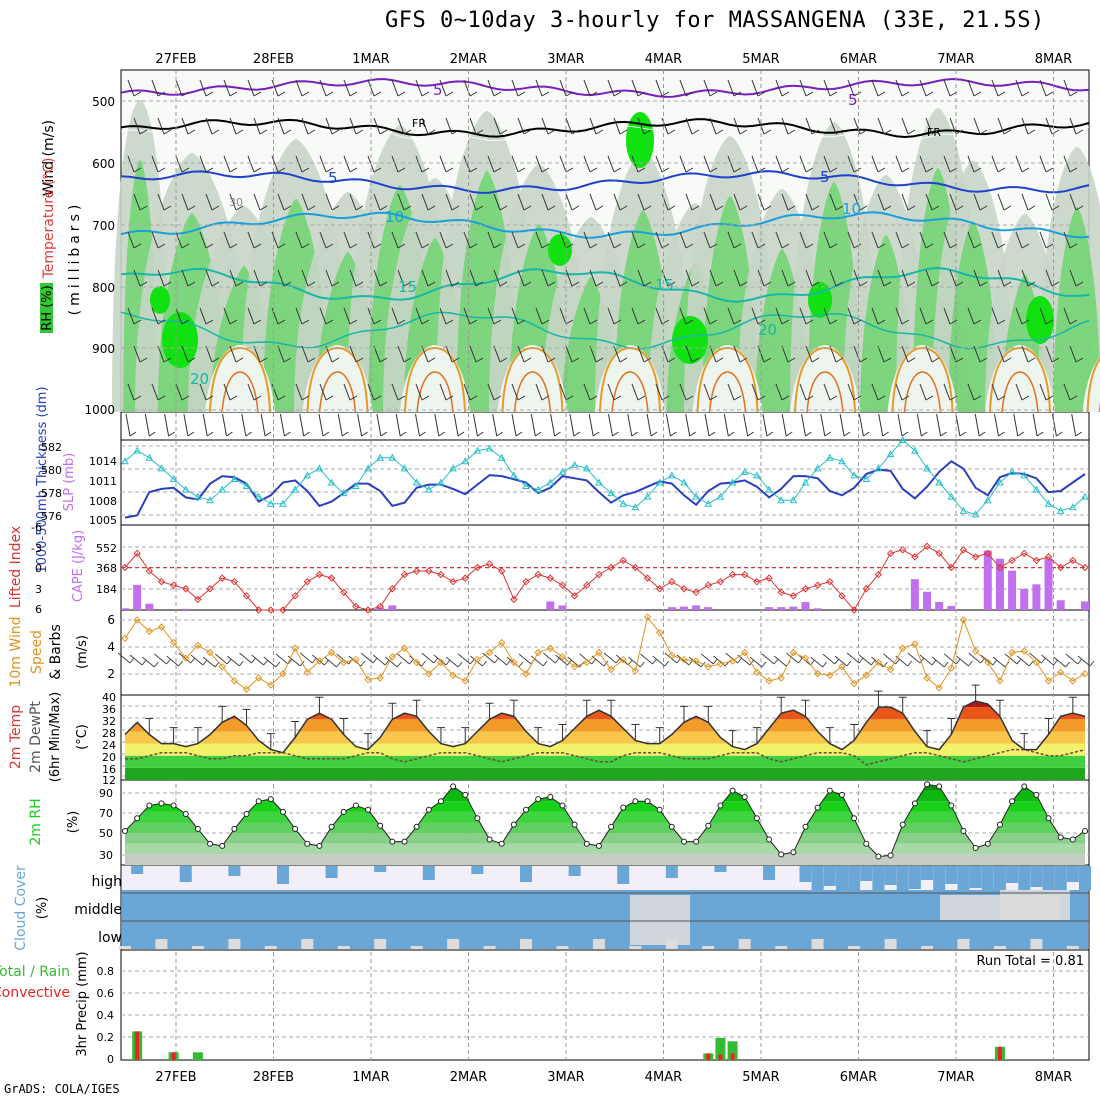 This screenshot has height=1100, width=1100. What do you see at coordinates (106, 1037) in the screenshot?
I see `precip-tick: 0.2` at bounding box center [106, 1037].